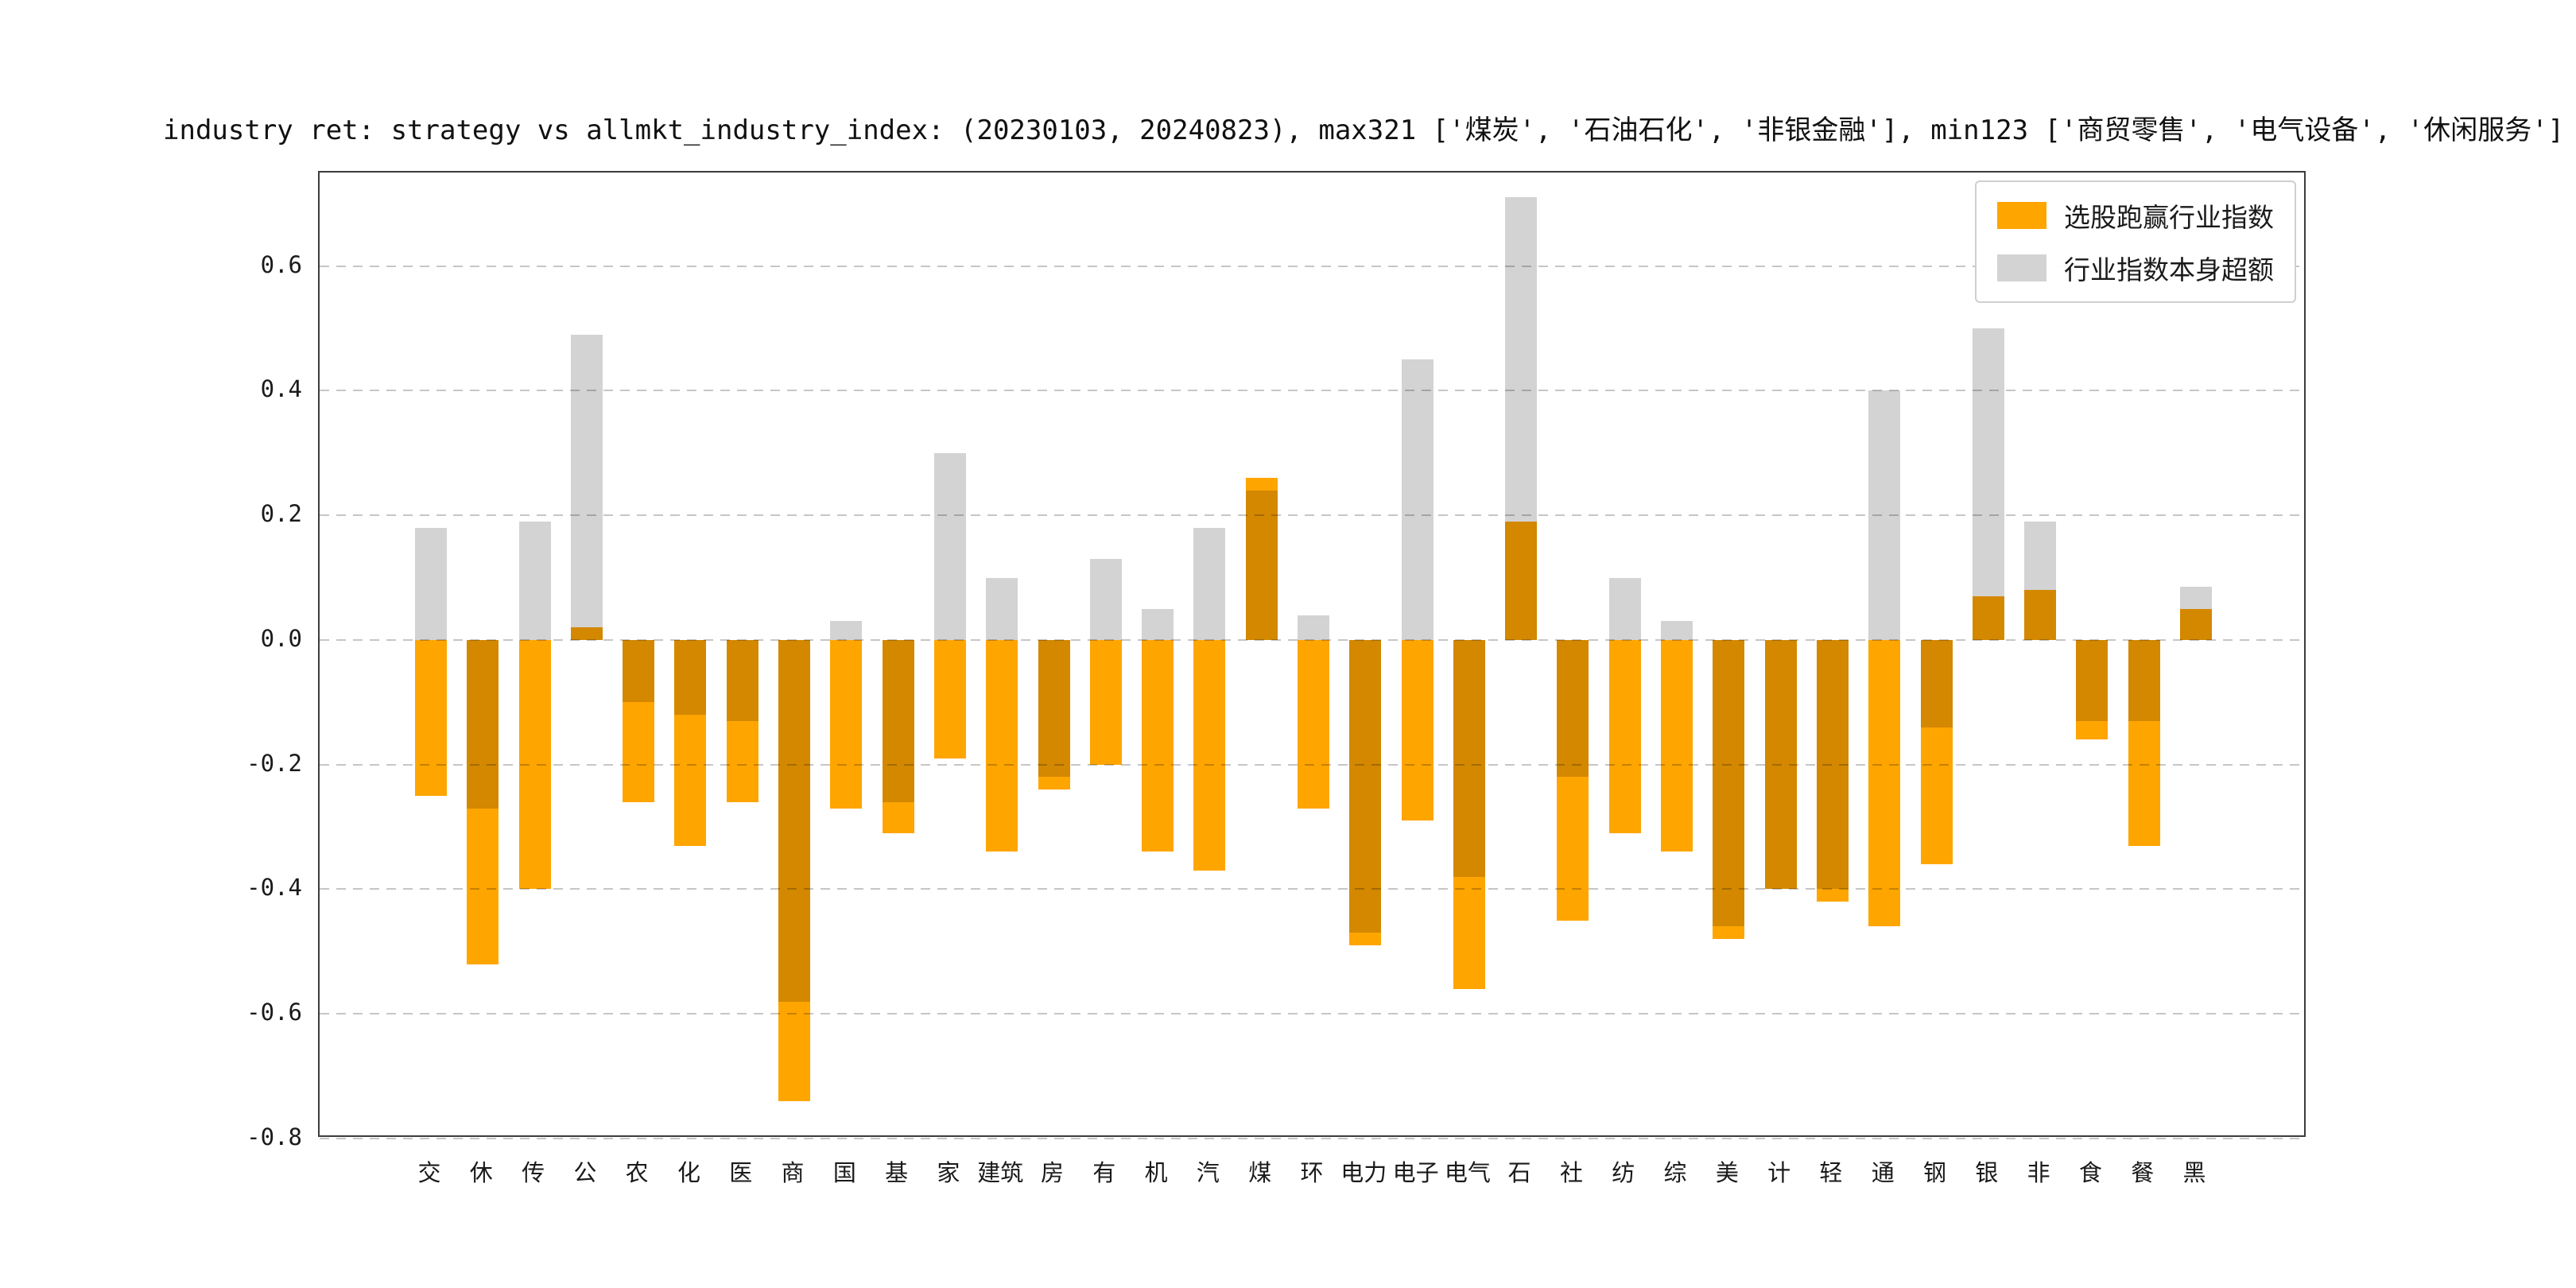 The height and width of the screenshot is (1288, 2576). Describe the element at coordinates (1105, 702) in the screenshot. I see `bar-strategy-有` at that location.